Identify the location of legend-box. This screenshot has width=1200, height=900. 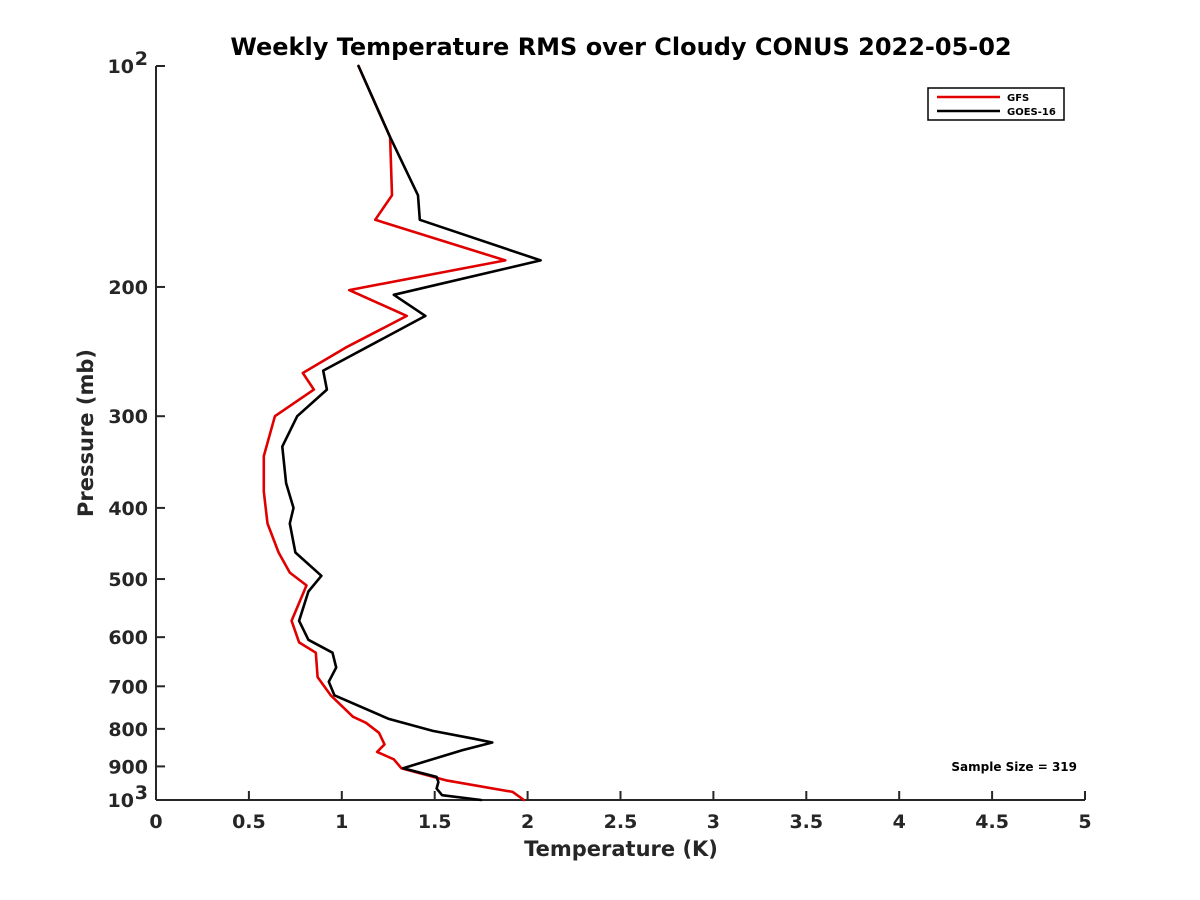
(996, 104).